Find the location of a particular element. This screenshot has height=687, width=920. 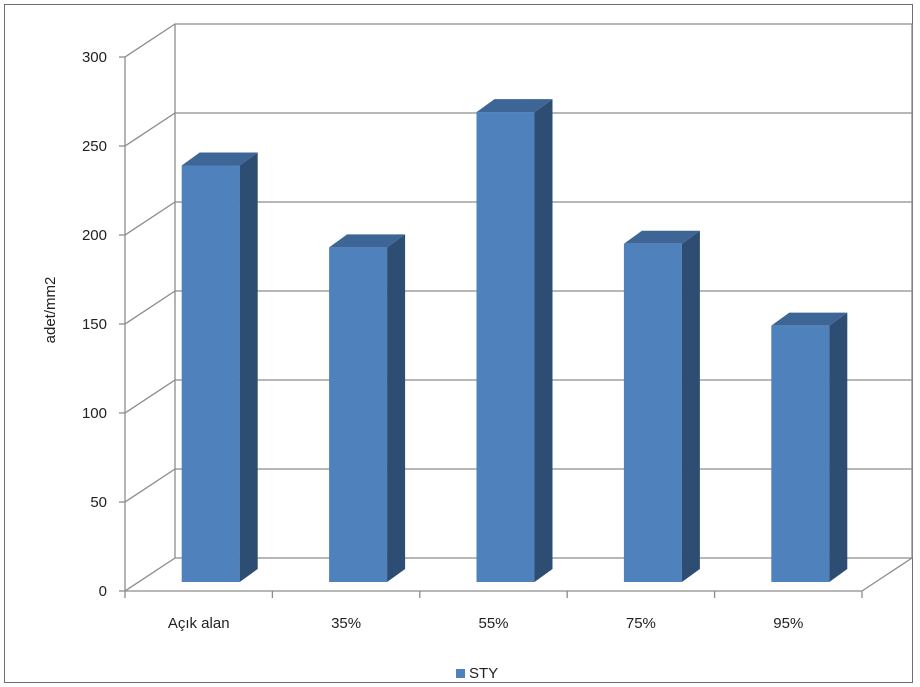

x-axis-ticks: Açık alan 35% 55% 75% 95% is located at coordinates (493, 611).